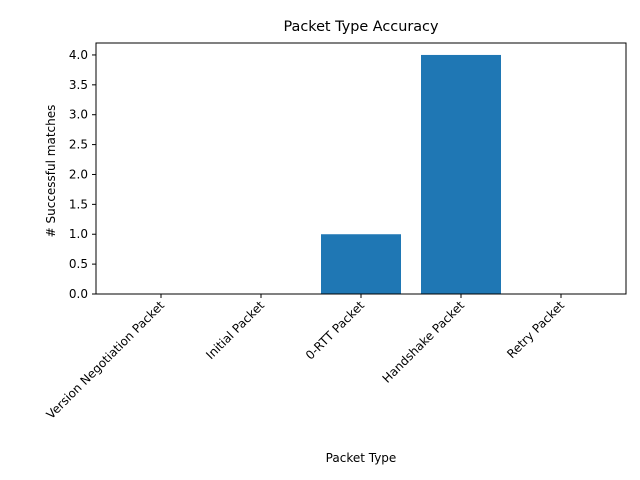  I want to click on y-tick-label: 3.5, so click(78, 85).